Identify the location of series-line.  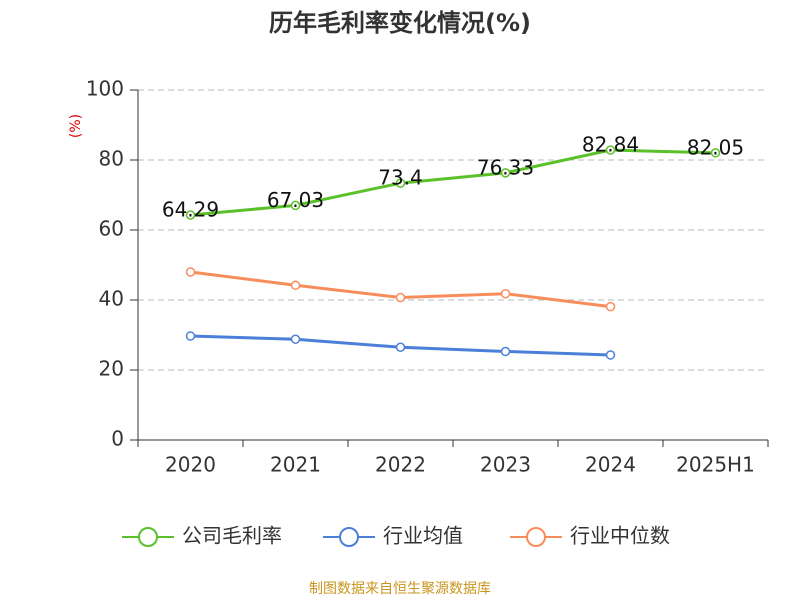
(453, 182).